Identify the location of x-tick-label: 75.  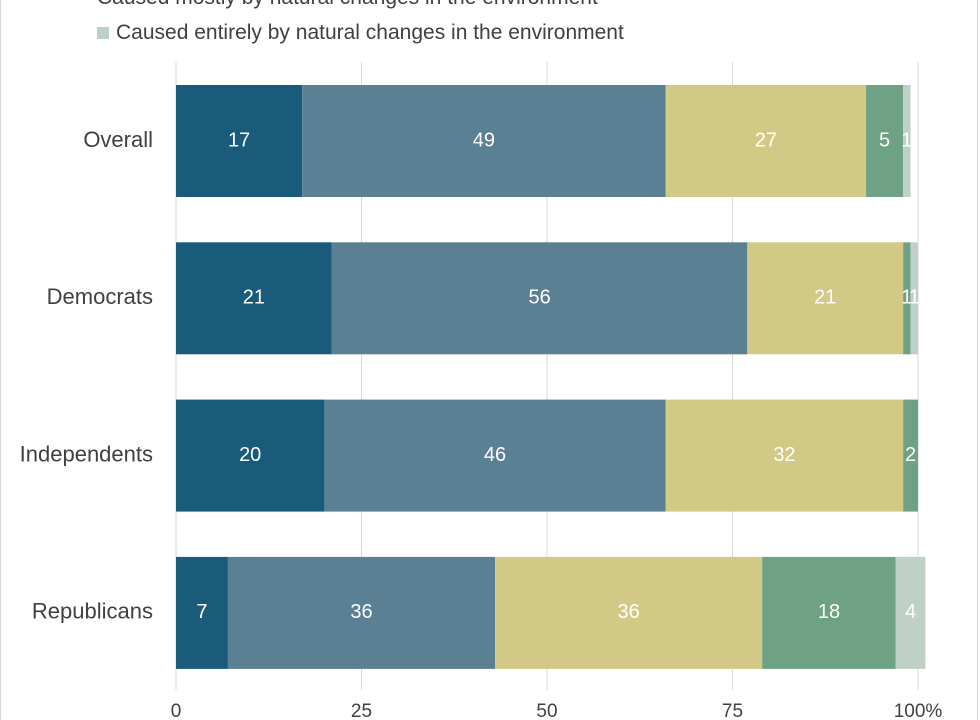
(732, 710).